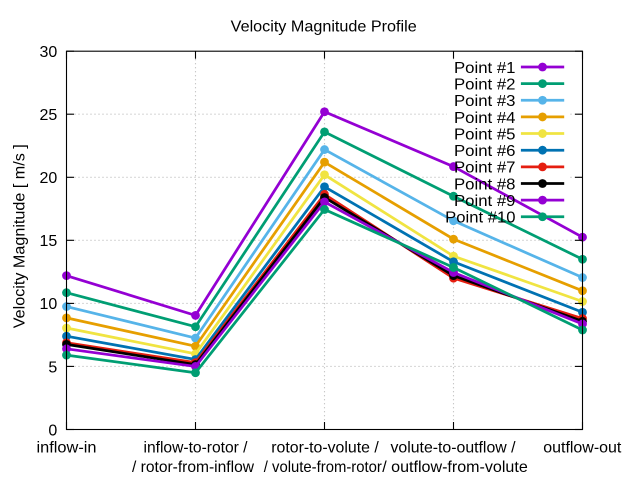 The image size is (640, 485). I want to click on svg-text: Point #7, so click(485, 168).